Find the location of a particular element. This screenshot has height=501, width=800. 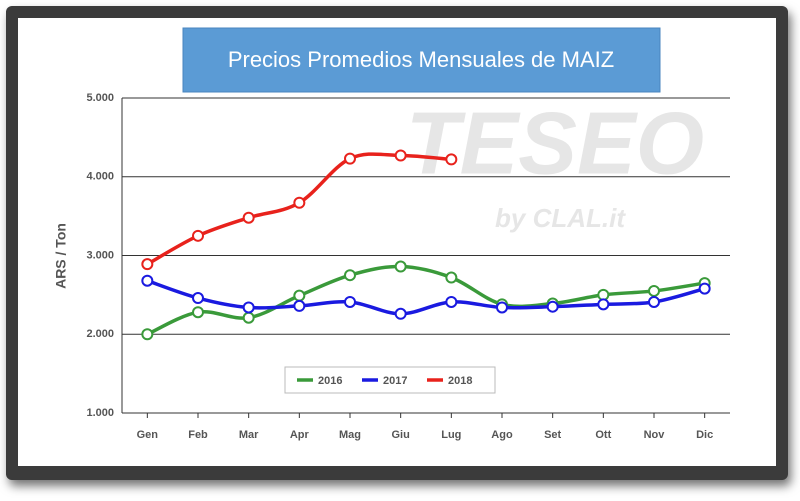

x-tick-label: Apr is located at coordinates (300, 435).